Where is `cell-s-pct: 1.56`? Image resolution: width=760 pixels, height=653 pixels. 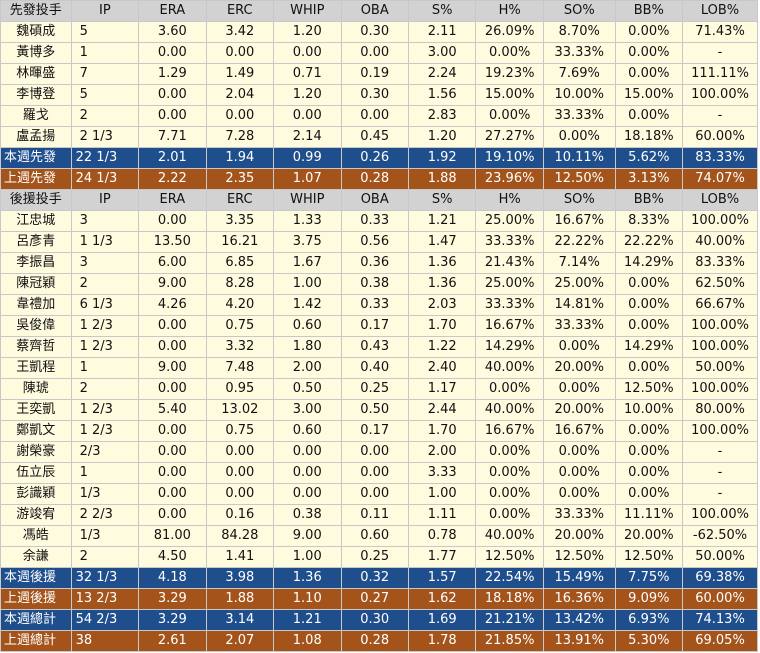 cell-s-pct: 1.56 is located at coordinates (442, 95).